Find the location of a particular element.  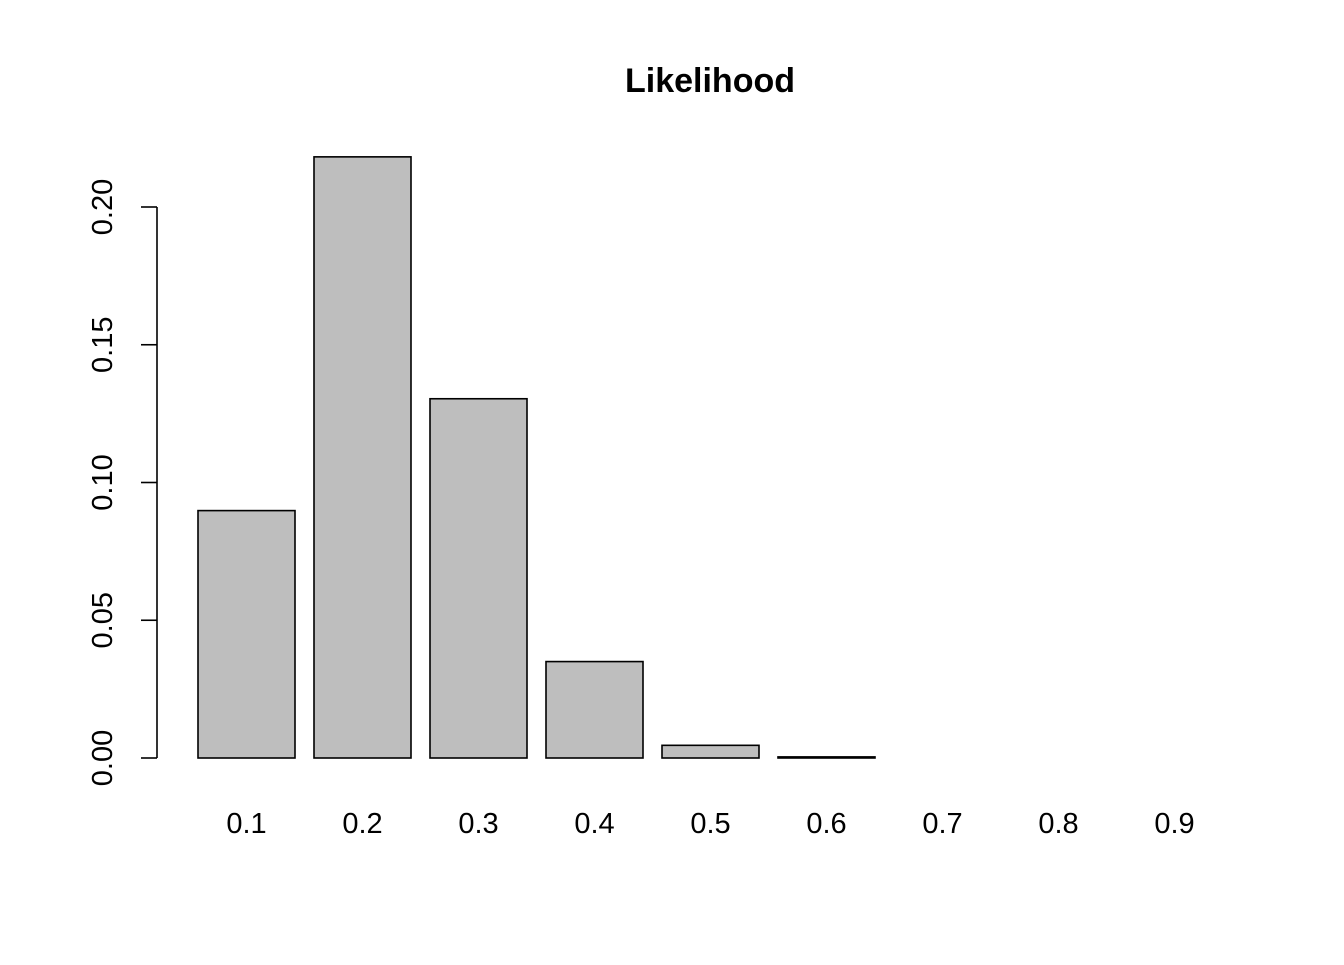

y-axis-ticks: 0.00 0.05 0.10 0.15 0.20 is located at coordinates (122, 482).